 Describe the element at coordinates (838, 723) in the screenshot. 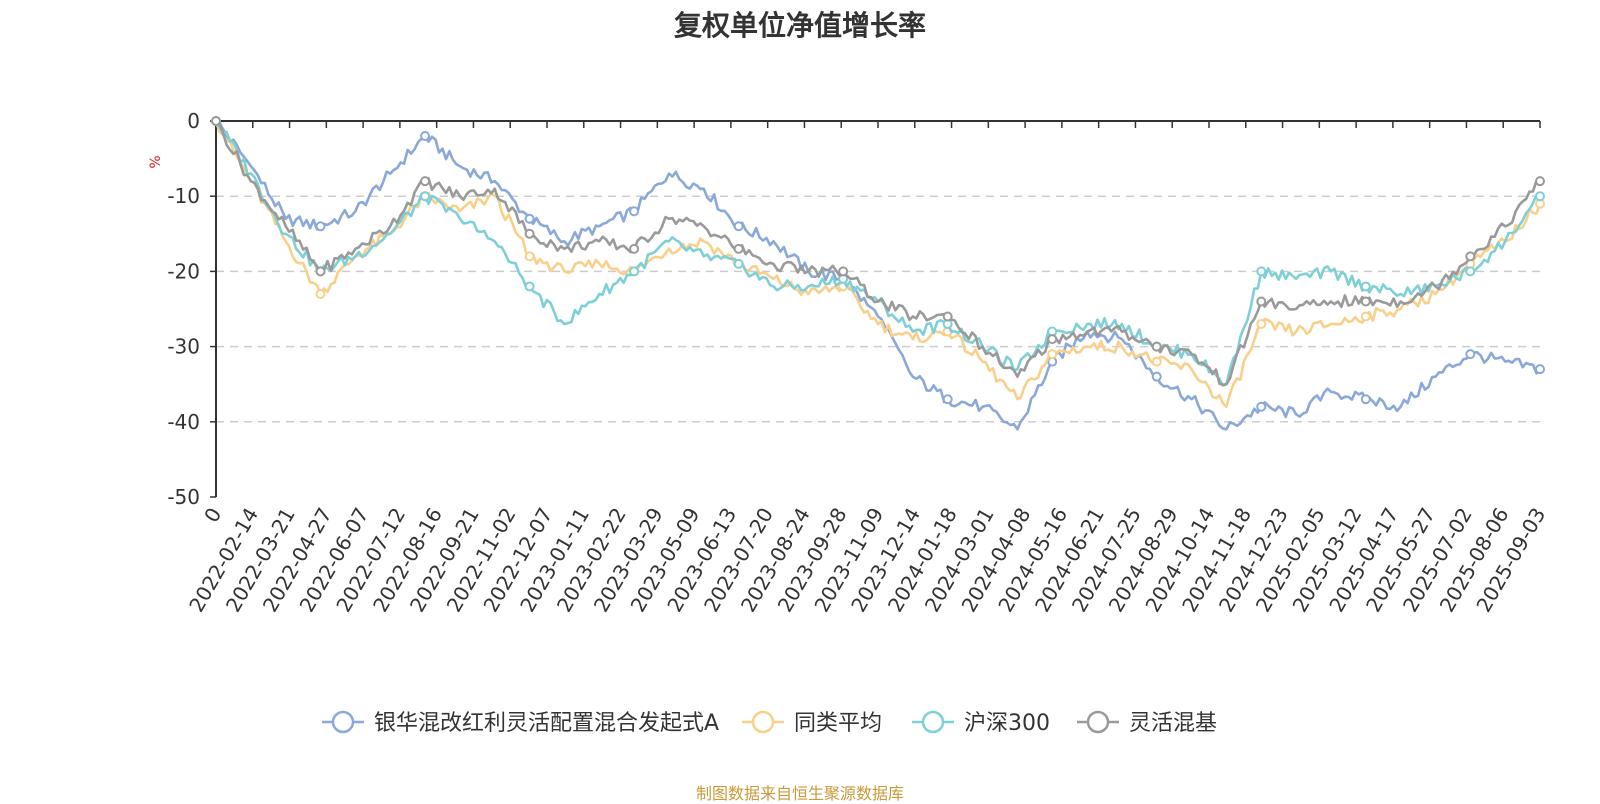

I see `legend-label: 同类平均` at that location.